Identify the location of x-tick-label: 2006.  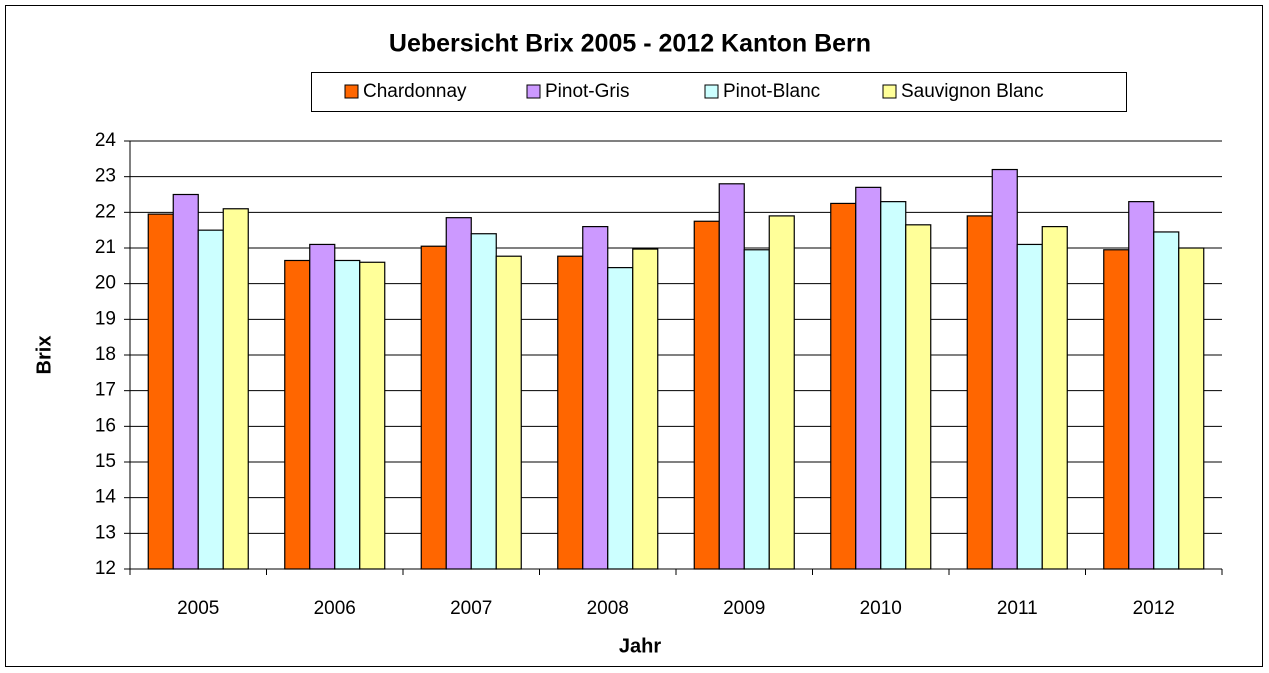
(335, 608).